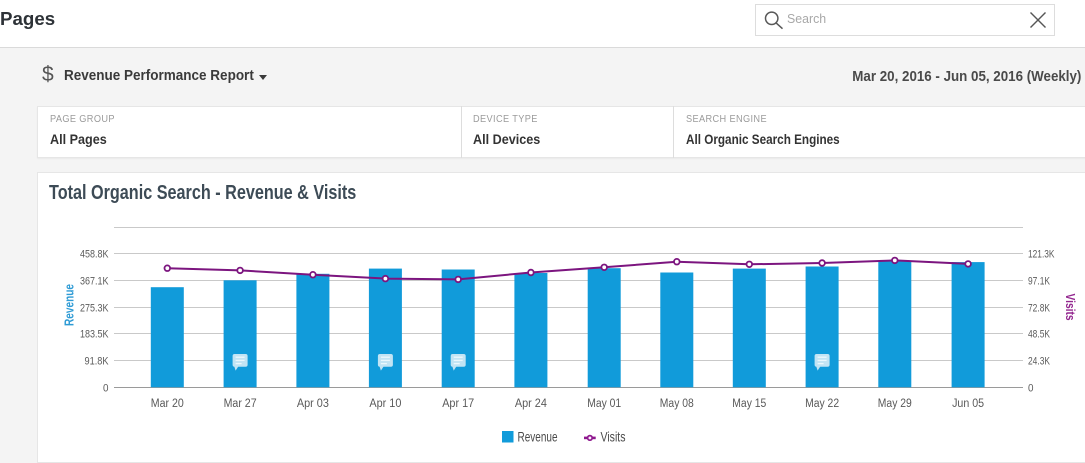 This screenshot has width=1085, height=463. I want to click on svg-text: 24.3K, so click(1039, 361).